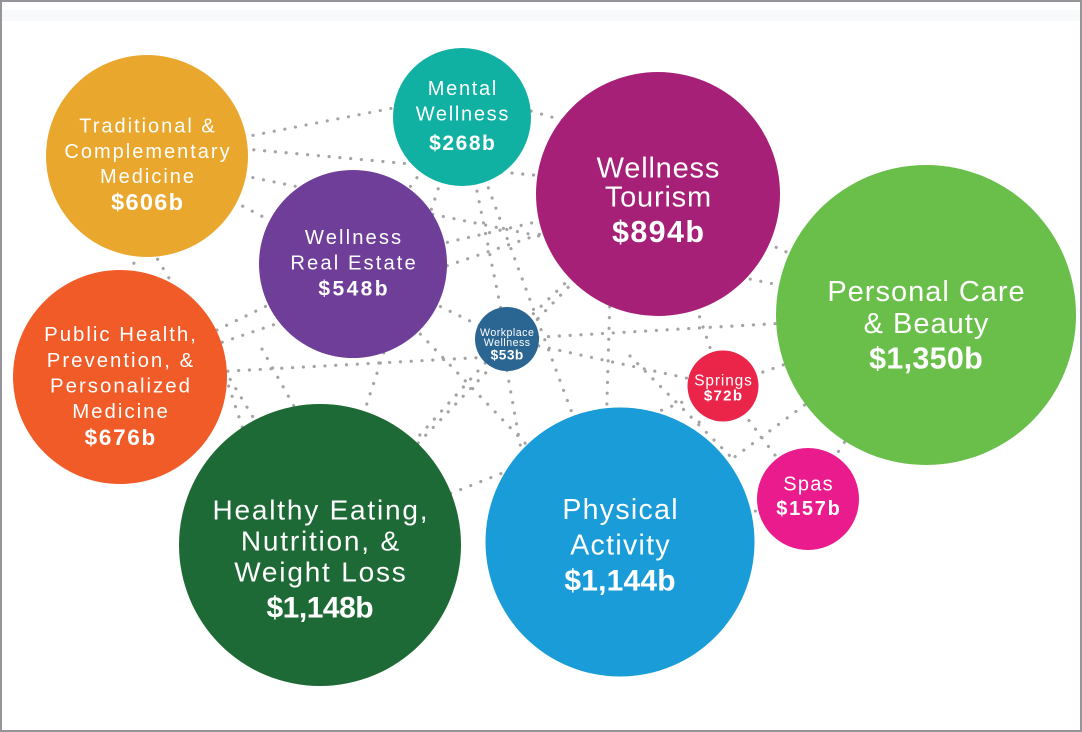 This screenshot has height=732, width=1082. I want to click on svg-text: $1,144b, so click(619, 581).